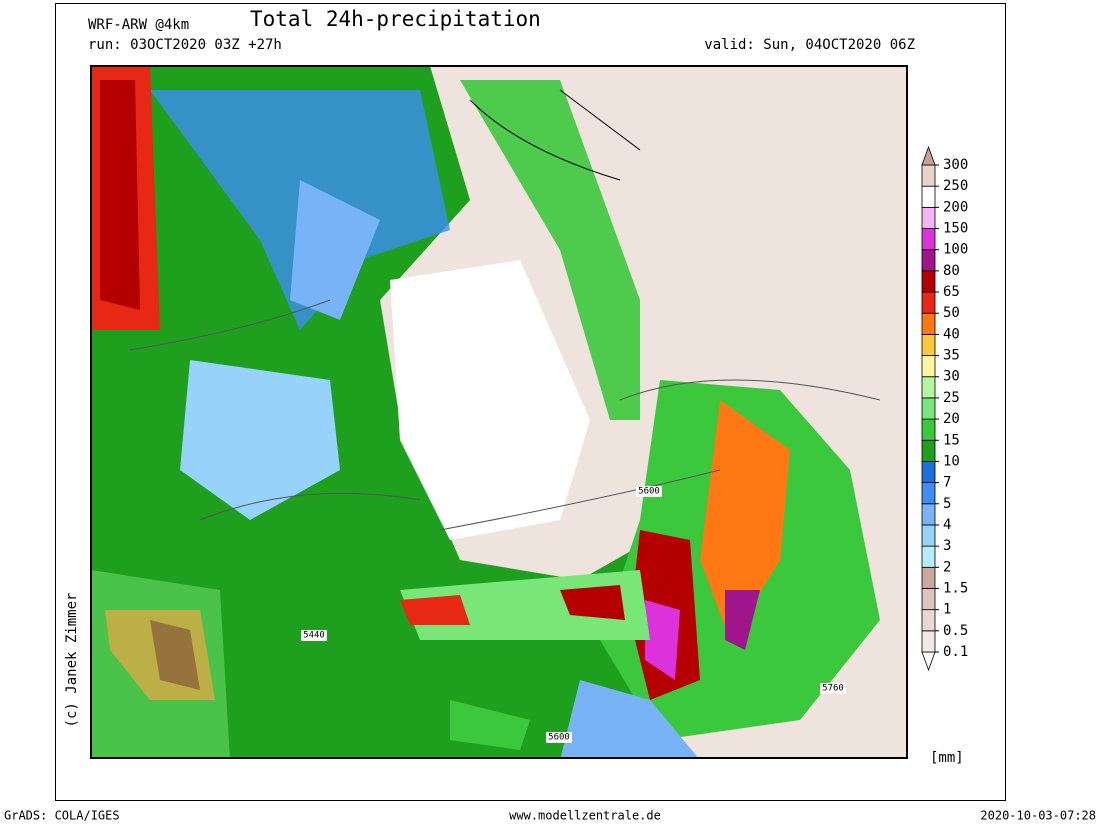 The image size is (1100, 829). I want to click on footer-center: www.modellzentrale.de, so click(585, 816).